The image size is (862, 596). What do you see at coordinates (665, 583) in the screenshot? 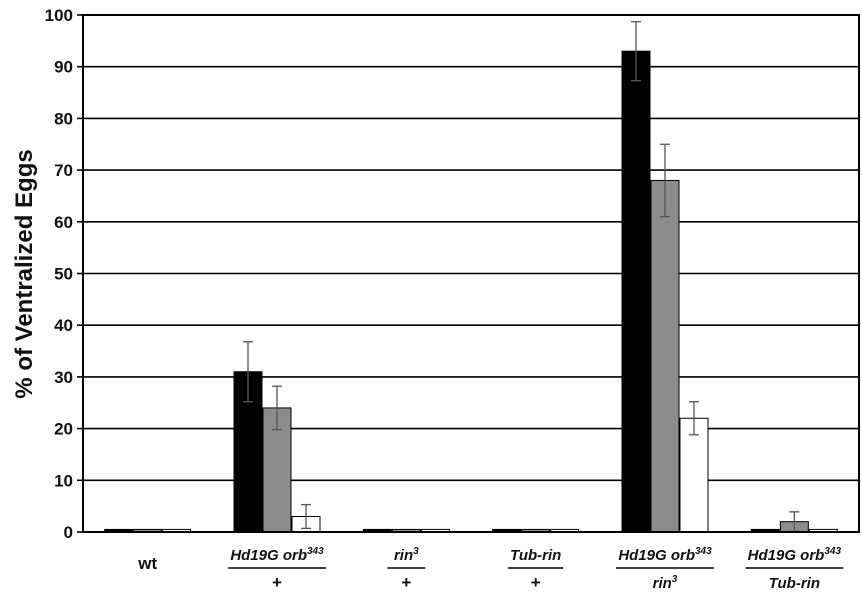
I see `genotype-bottom-label: rin3` at bounding box center [665, 583].